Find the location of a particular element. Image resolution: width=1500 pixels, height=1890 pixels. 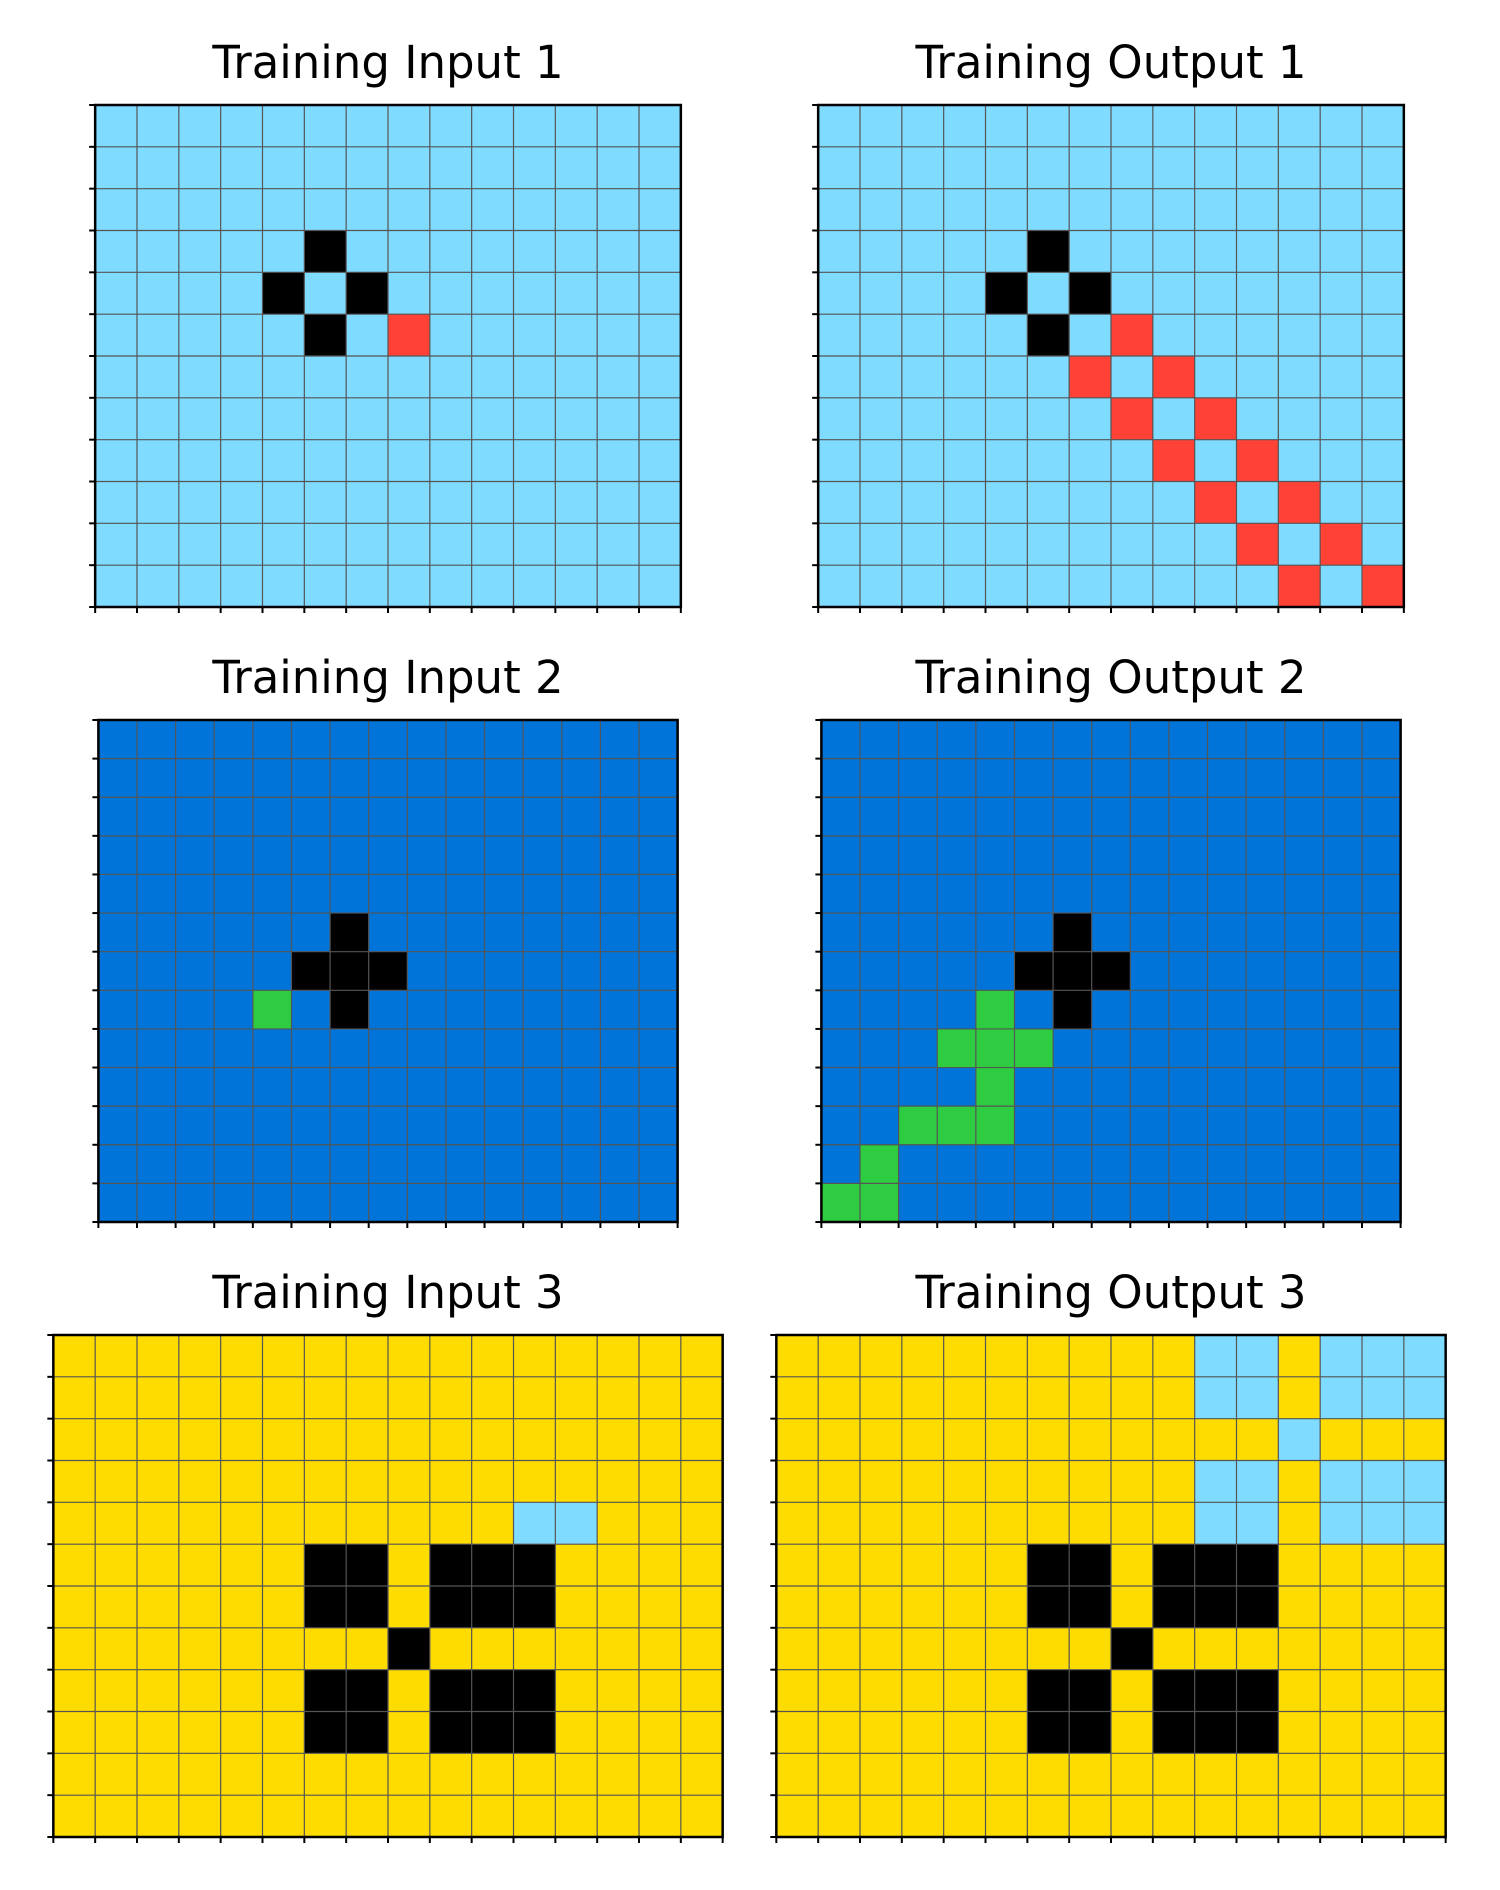

grid is located at coordinates (386, 358).